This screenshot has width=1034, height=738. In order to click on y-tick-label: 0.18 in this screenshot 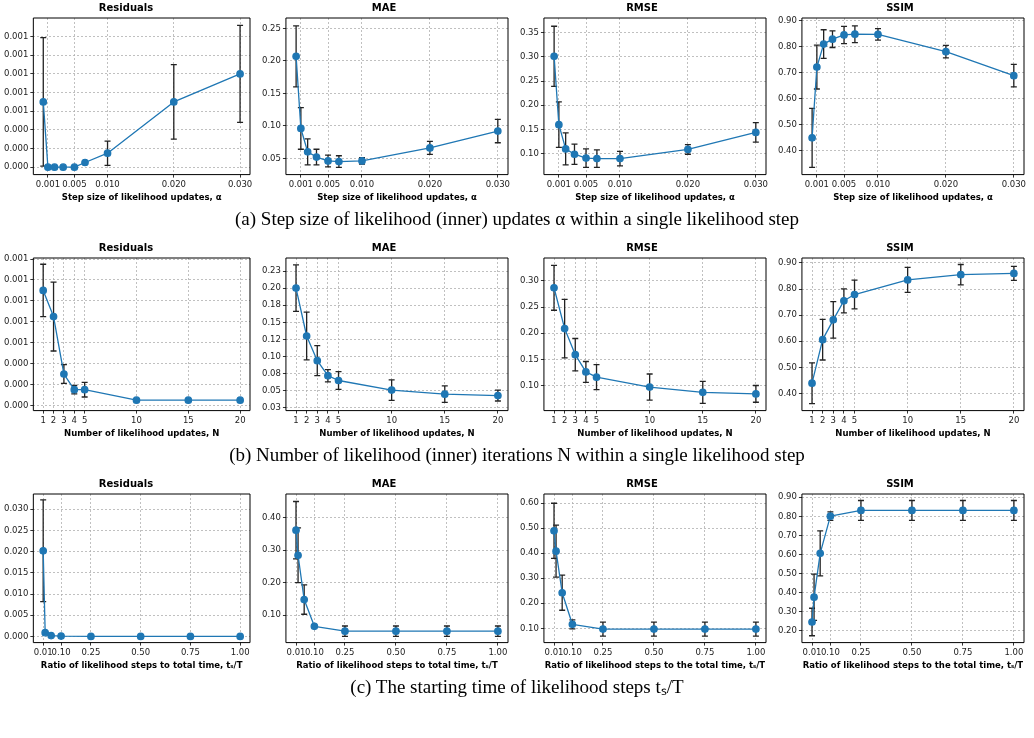, I will do `click(271, 304)`.